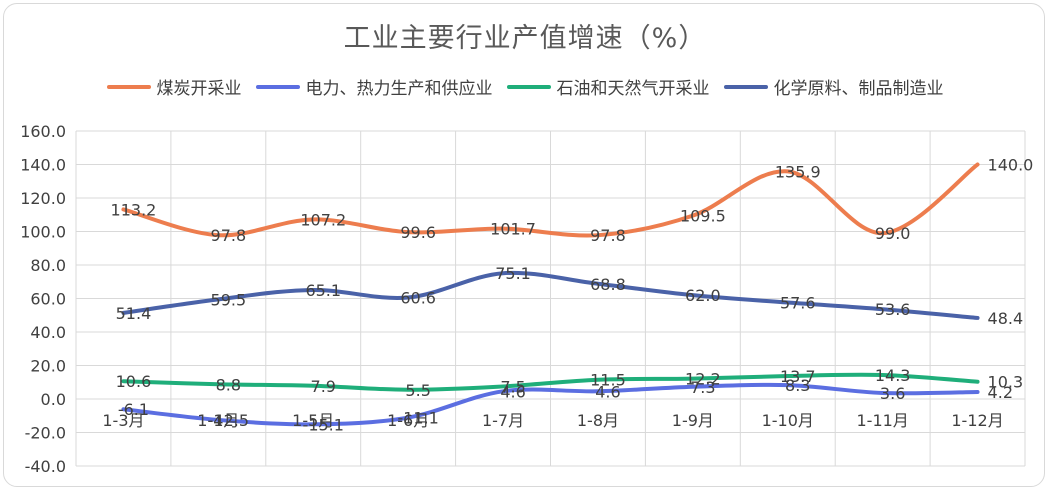 Image resolution: width=1050 pixels, height=491 pixels. I want to click on data-label: 13.7, so click(798, 376).